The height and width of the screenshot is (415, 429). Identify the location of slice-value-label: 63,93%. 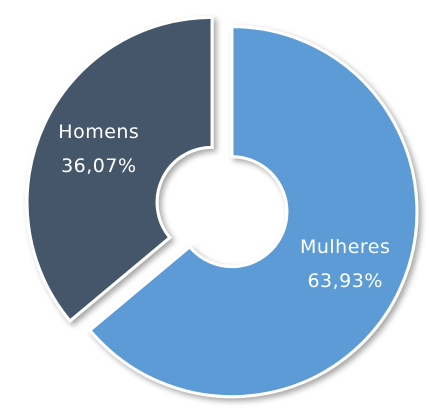
(344, 281).